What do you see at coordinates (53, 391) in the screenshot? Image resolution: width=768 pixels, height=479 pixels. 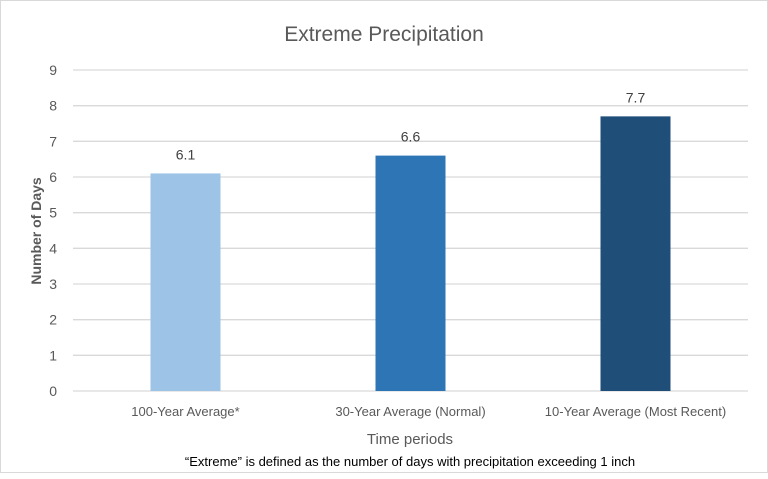 I see `y-tick-label: 0` at bounding box center [53, 391].